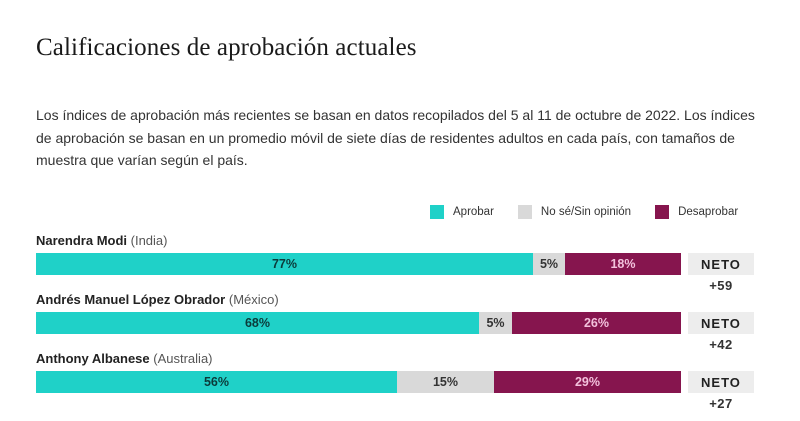  I want to click on legend-label-neutral: No sé/Sin opinión, so click(586, 212).